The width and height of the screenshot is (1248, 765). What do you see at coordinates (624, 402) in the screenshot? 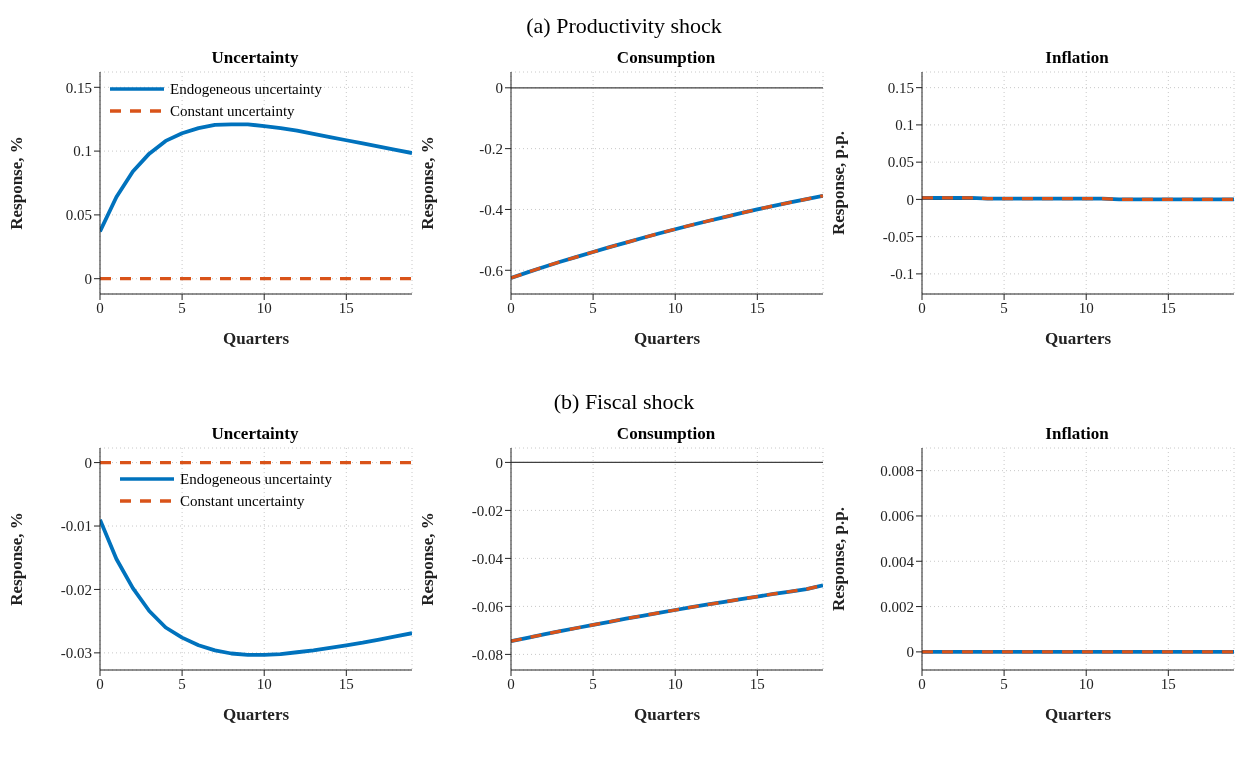
I see `text: (b) Fiscal shock` at bounding box center [624, 402].